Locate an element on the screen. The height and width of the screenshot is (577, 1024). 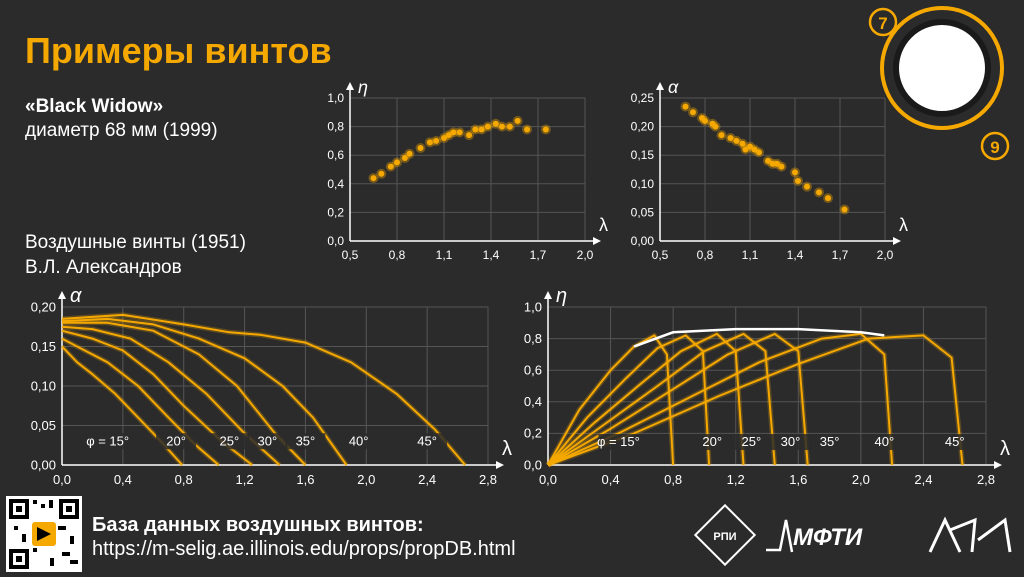
page-prev-number: 7 is located at coordinates (882, 23).